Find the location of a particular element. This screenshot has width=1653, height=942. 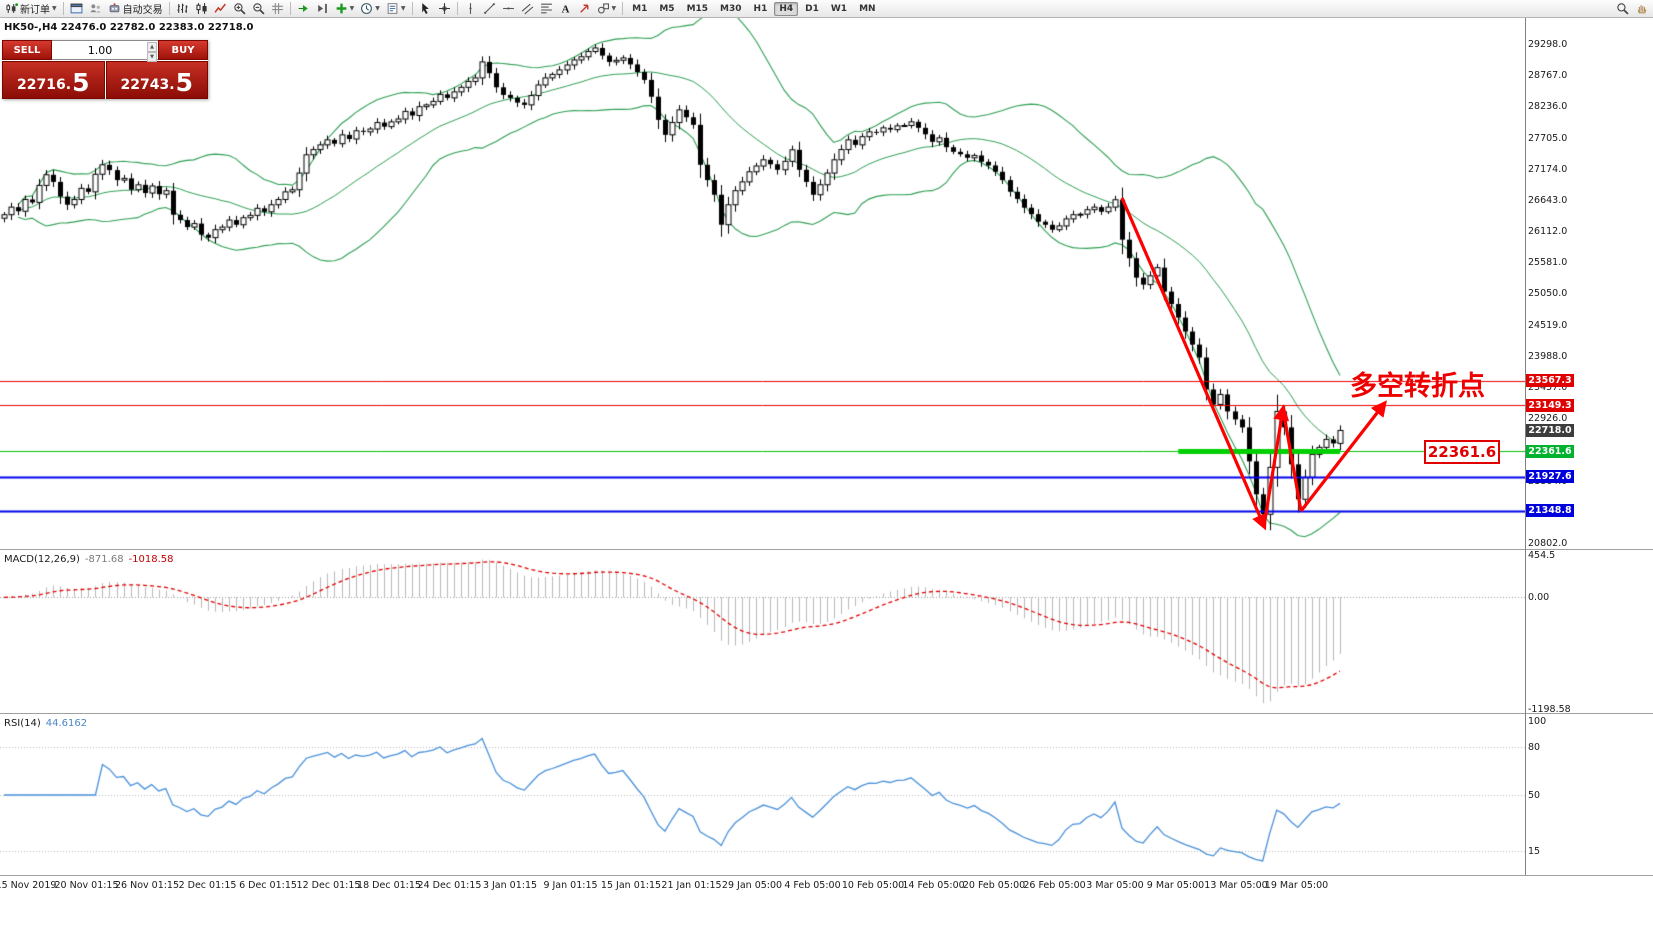

volume-spinner: ▲ ▼ is located at coordinates (152, 52).